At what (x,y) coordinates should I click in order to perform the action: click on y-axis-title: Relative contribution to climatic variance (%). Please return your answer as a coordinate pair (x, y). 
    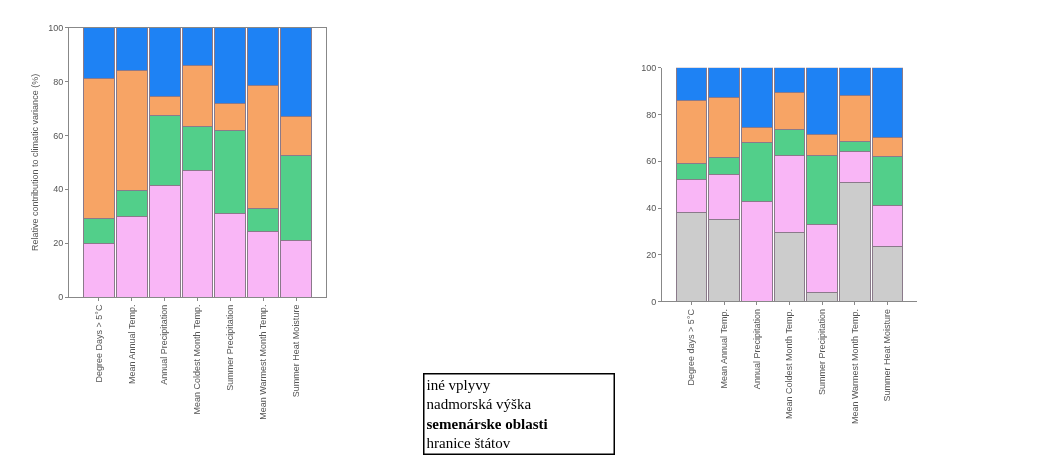
    Looking at the image, I should click on (34, 162).